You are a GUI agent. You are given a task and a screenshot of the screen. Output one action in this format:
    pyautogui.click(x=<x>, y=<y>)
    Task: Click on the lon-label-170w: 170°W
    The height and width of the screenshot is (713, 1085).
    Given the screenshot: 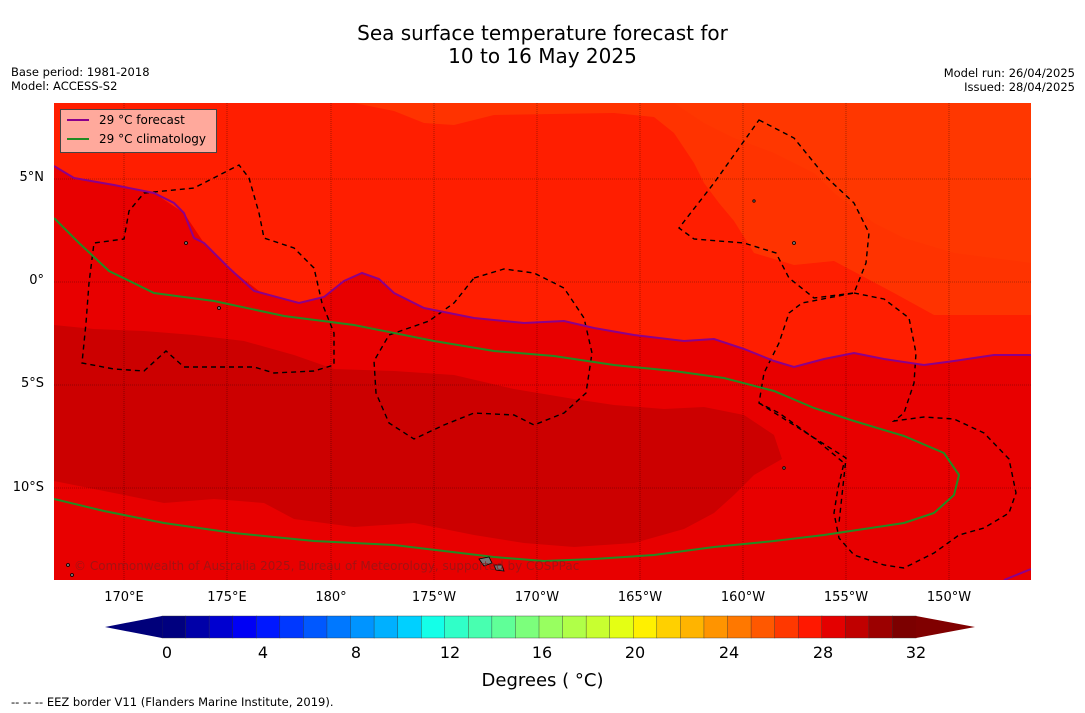 What is the action you would take?
    pyautogui.click(x=537, y=597)
    